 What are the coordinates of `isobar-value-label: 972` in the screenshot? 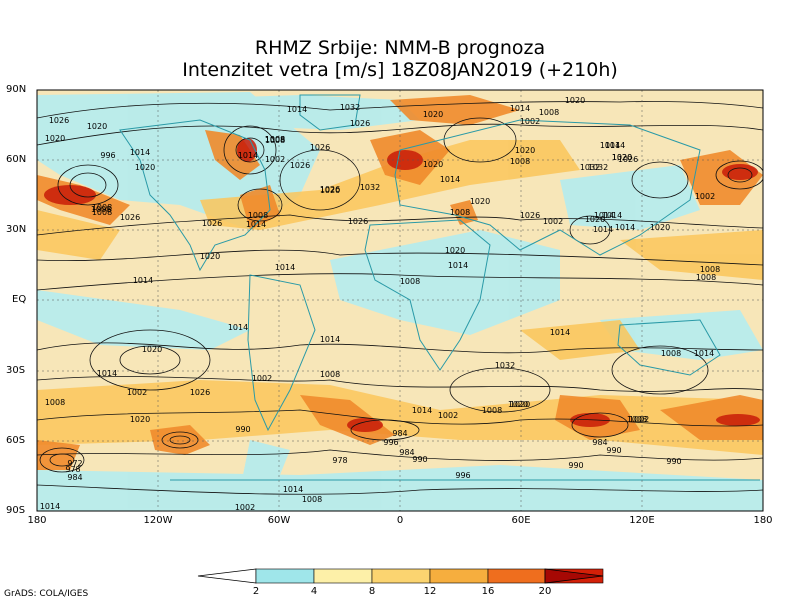 It's located at (74, 463).